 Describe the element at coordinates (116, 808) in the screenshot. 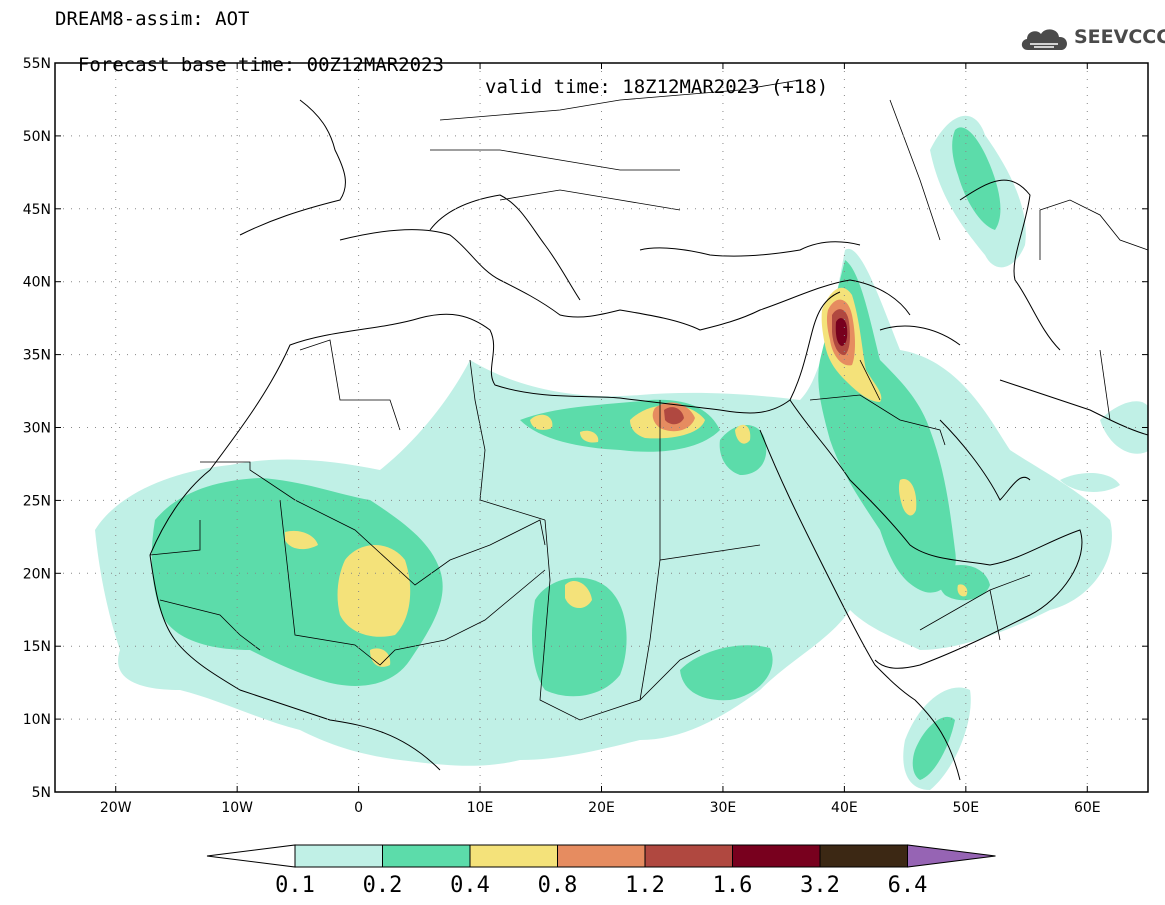

I see `lon-tick-label: 20W` at that location.